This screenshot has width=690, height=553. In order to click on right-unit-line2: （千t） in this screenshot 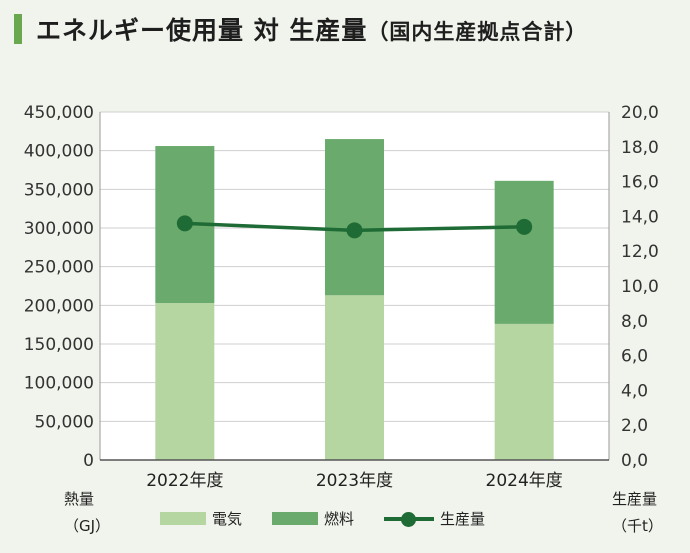, I will do `click(637, 526)`.